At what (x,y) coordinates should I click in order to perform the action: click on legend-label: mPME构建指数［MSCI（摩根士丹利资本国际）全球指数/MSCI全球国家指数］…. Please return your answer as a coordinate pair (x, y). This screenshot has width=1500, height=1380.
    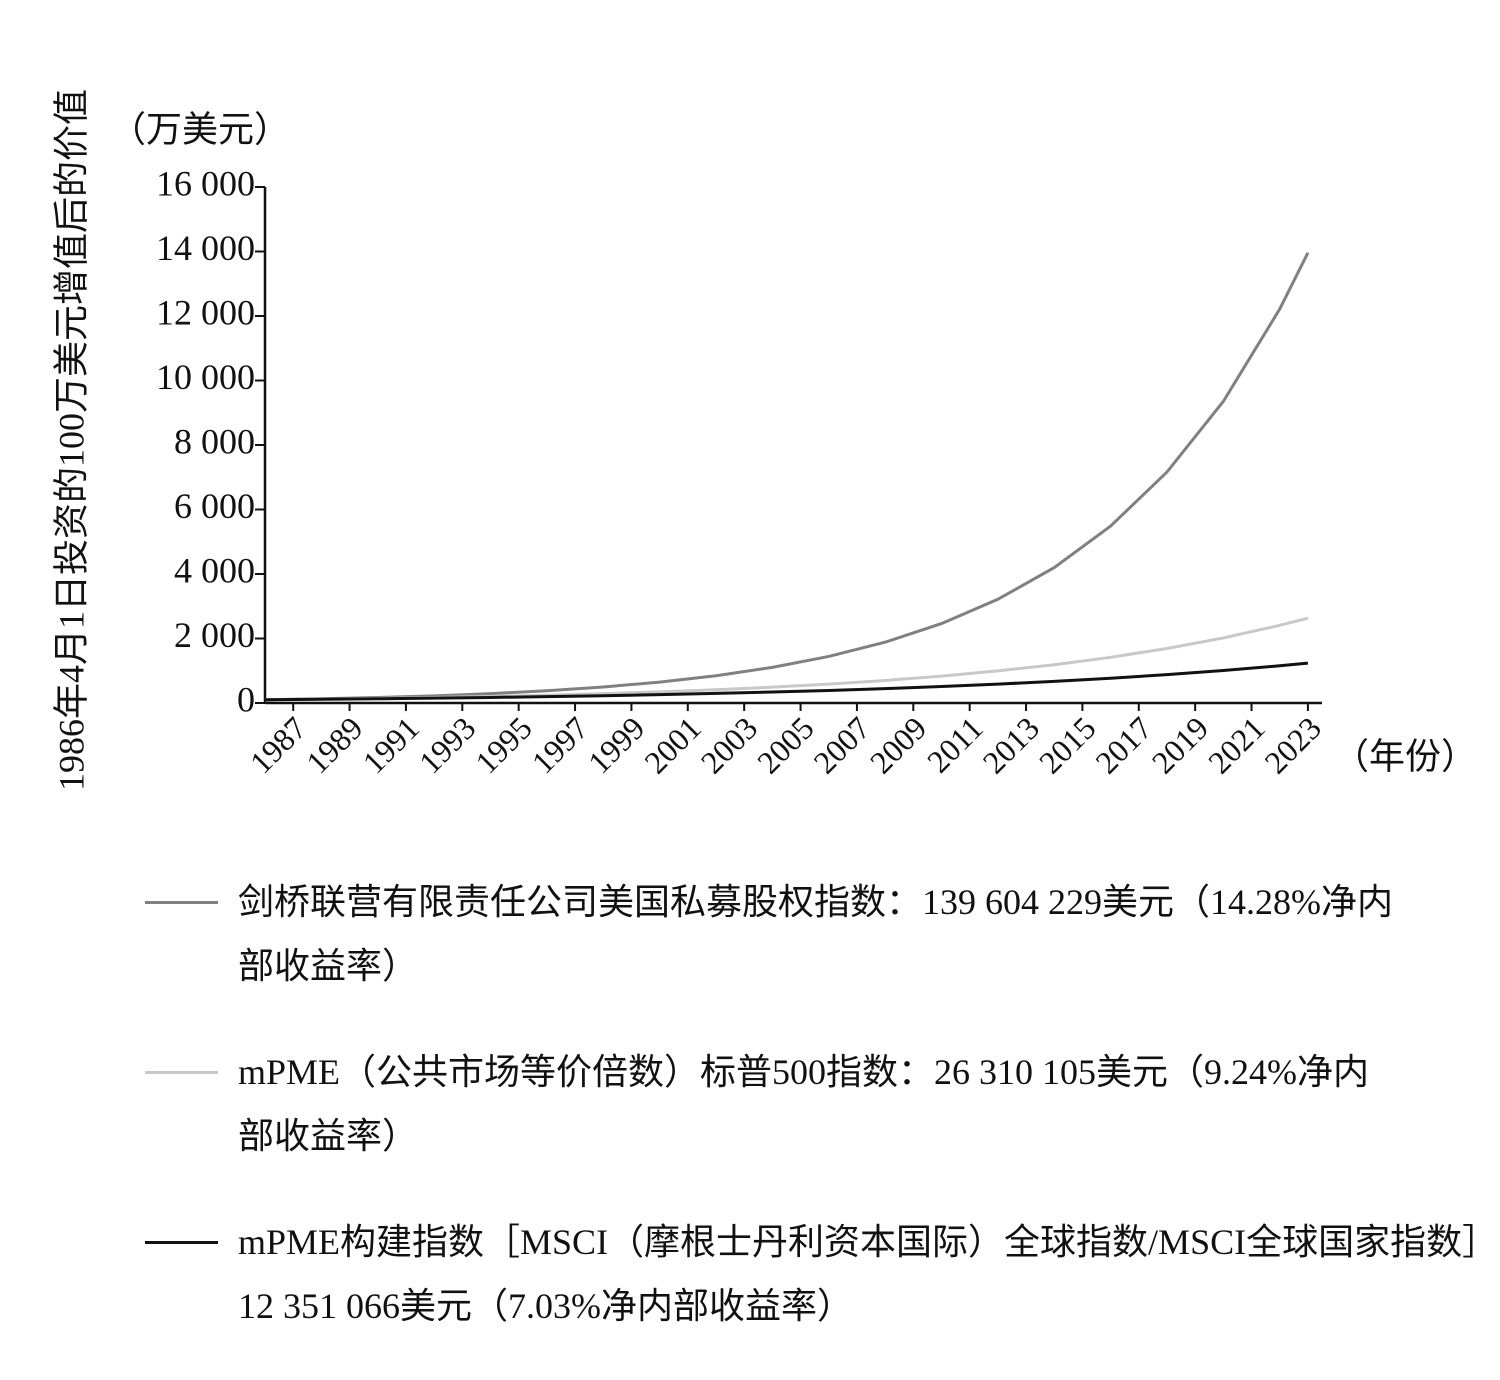
    Looking at the image, I should click on (859, 1274).